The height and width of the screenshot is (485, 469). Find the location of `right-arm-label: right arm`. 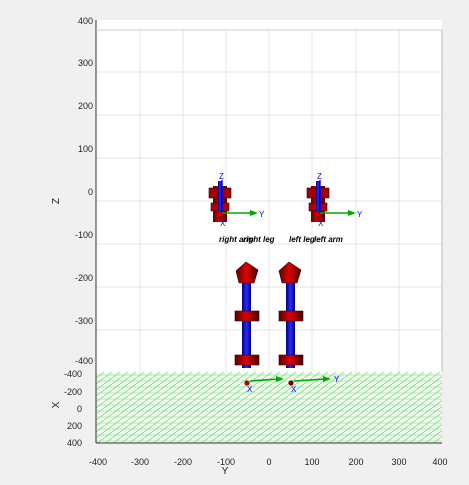

right-arm-label: right arm is located at coordinates (236, 239).